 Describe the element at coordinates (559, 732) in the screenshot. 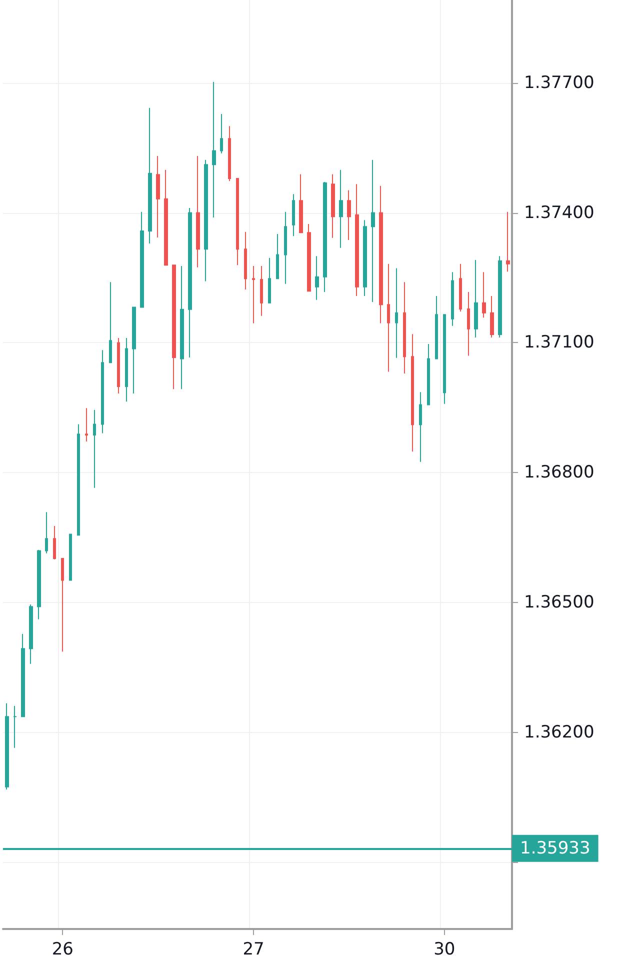

I see `y-tick-label: 1.36200` at that location.